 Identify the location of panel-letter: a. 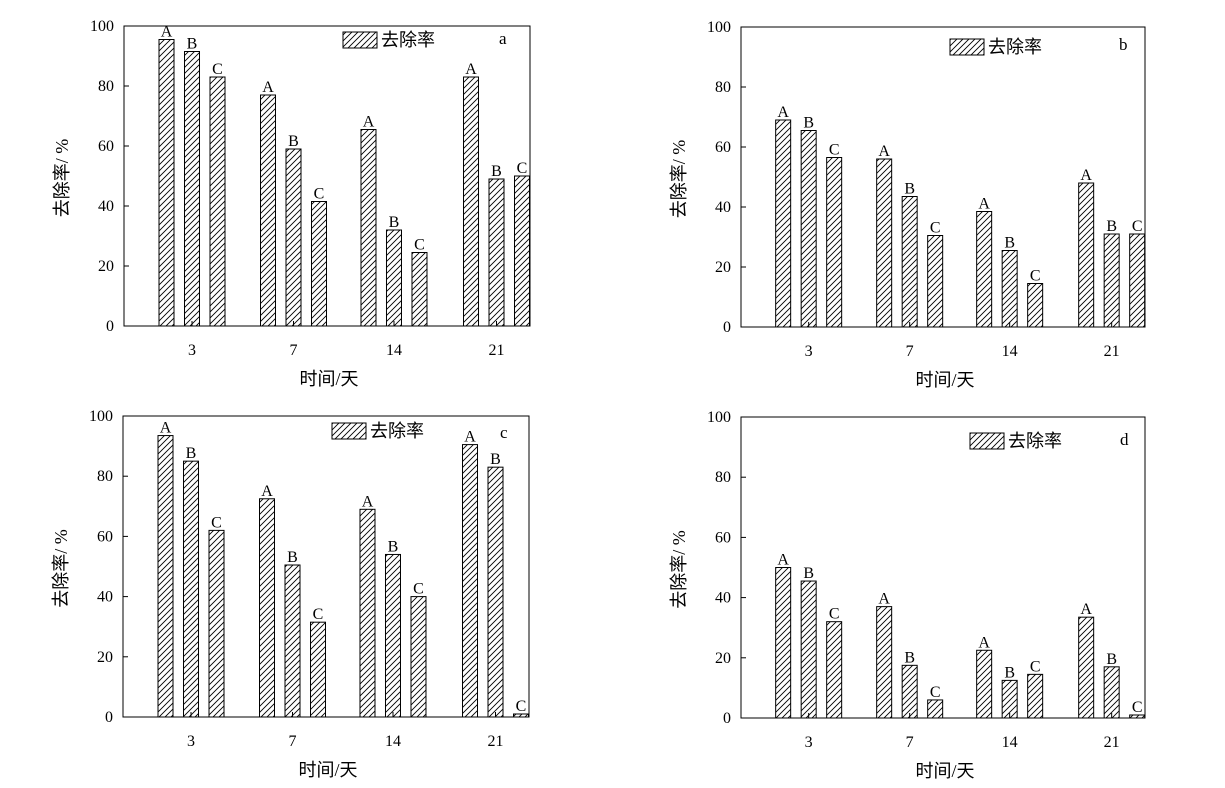
(503, 38).